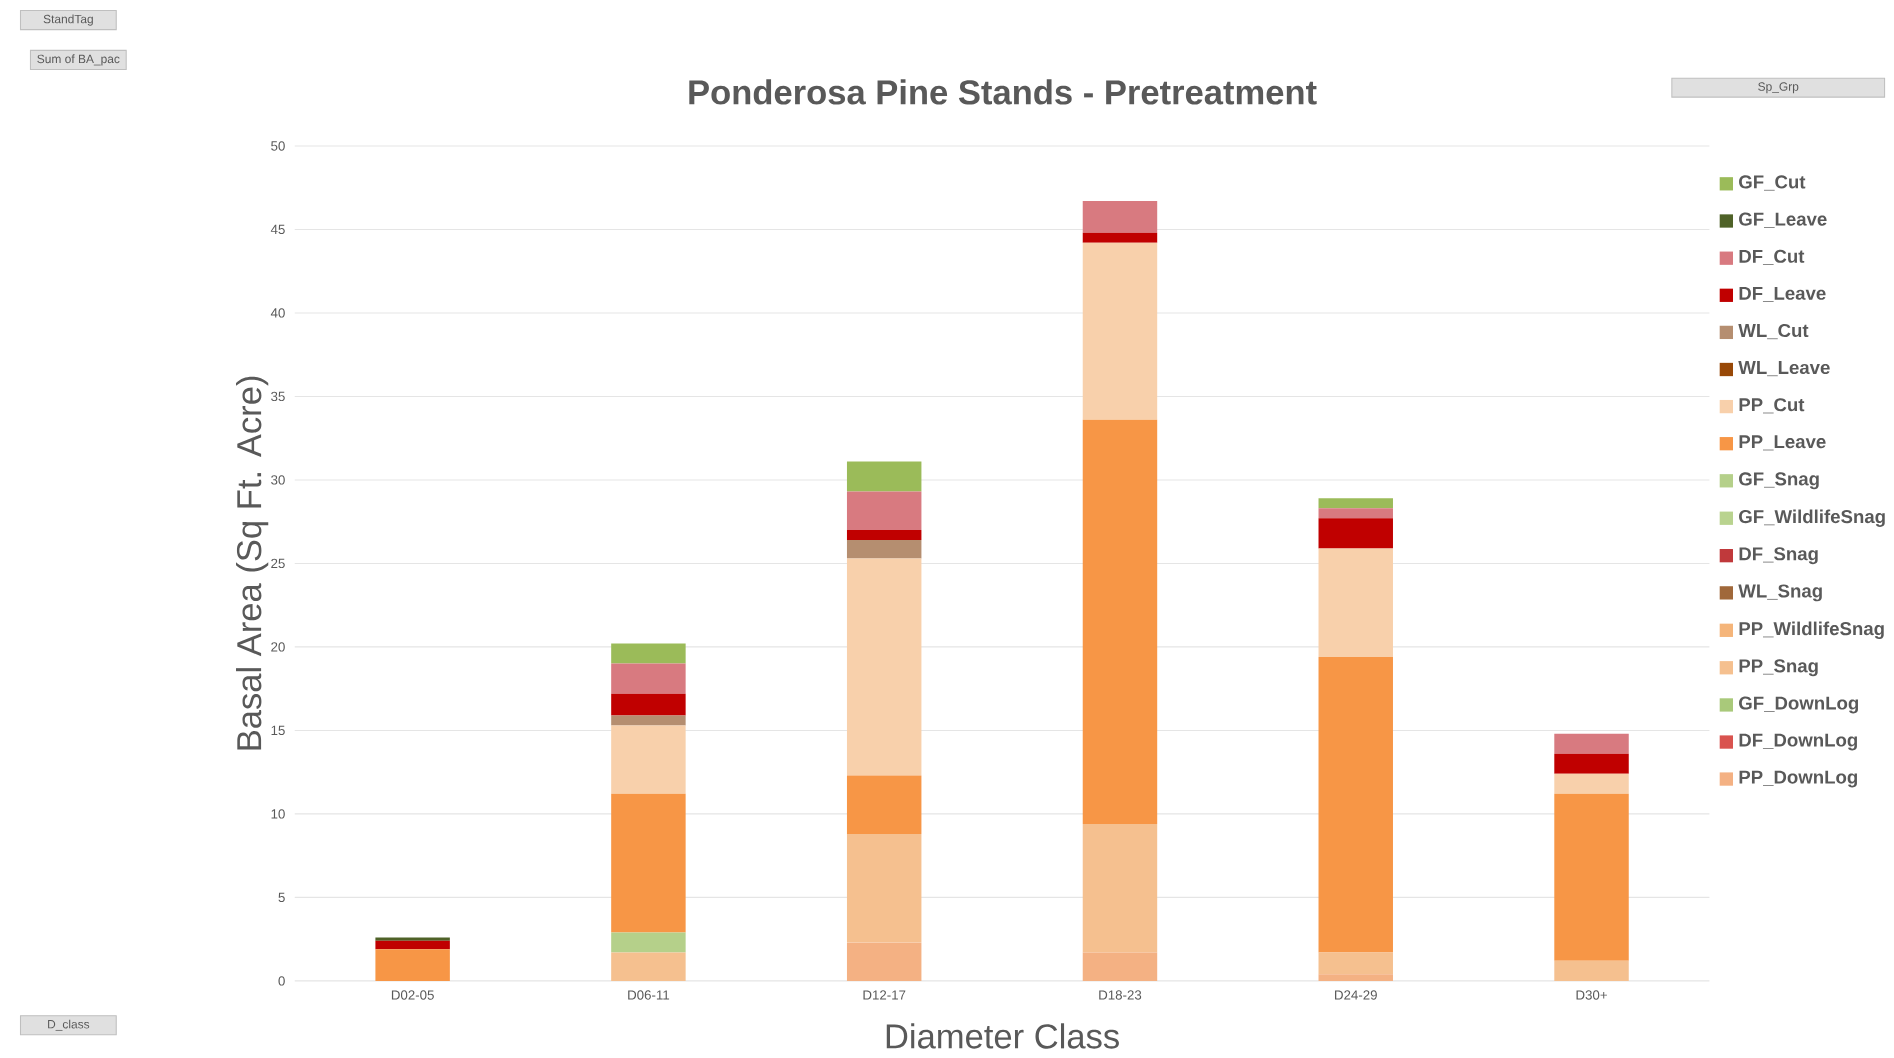 This screenshot has width=1894, height=1058. I want to click on legend-label: GF_WildlifeSnag, so click(1812, 518).